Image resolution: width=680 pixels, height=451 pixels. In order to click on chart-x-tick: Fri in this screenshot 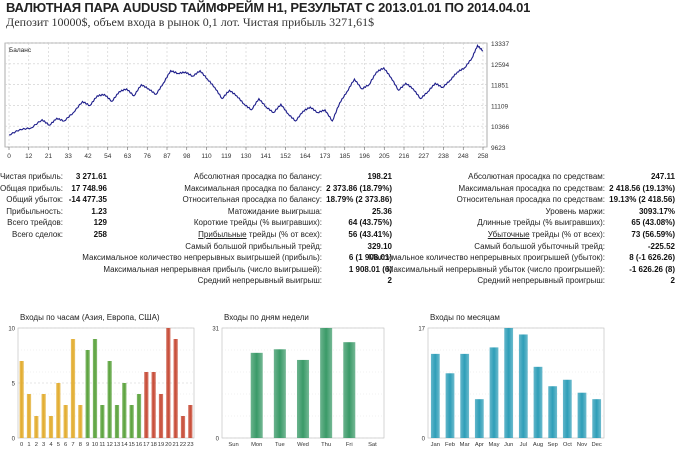, I will do `click(349, 445)`.